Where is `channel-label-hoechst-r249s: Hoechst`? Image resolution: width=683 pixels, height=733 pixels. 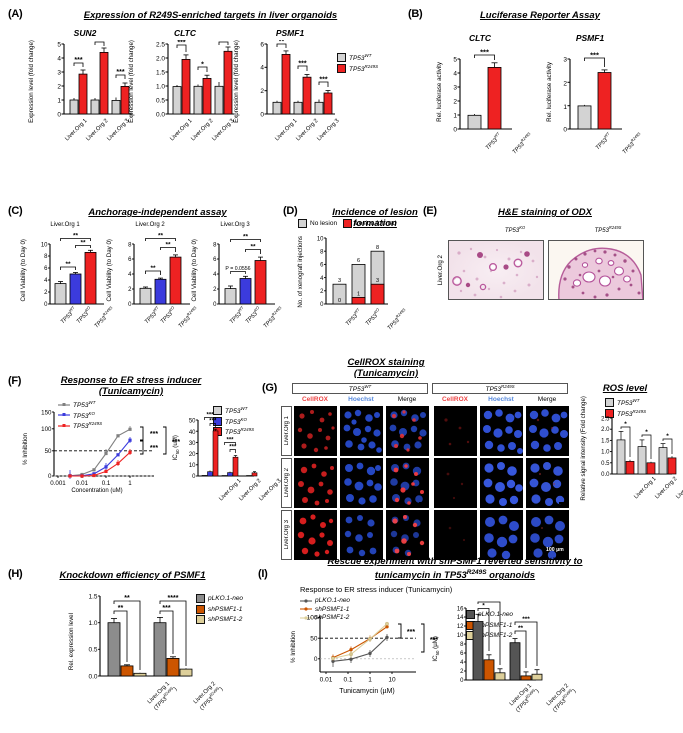
channel-label-hoechst-r249s: Hoechst is located at coordinates (501, 399).